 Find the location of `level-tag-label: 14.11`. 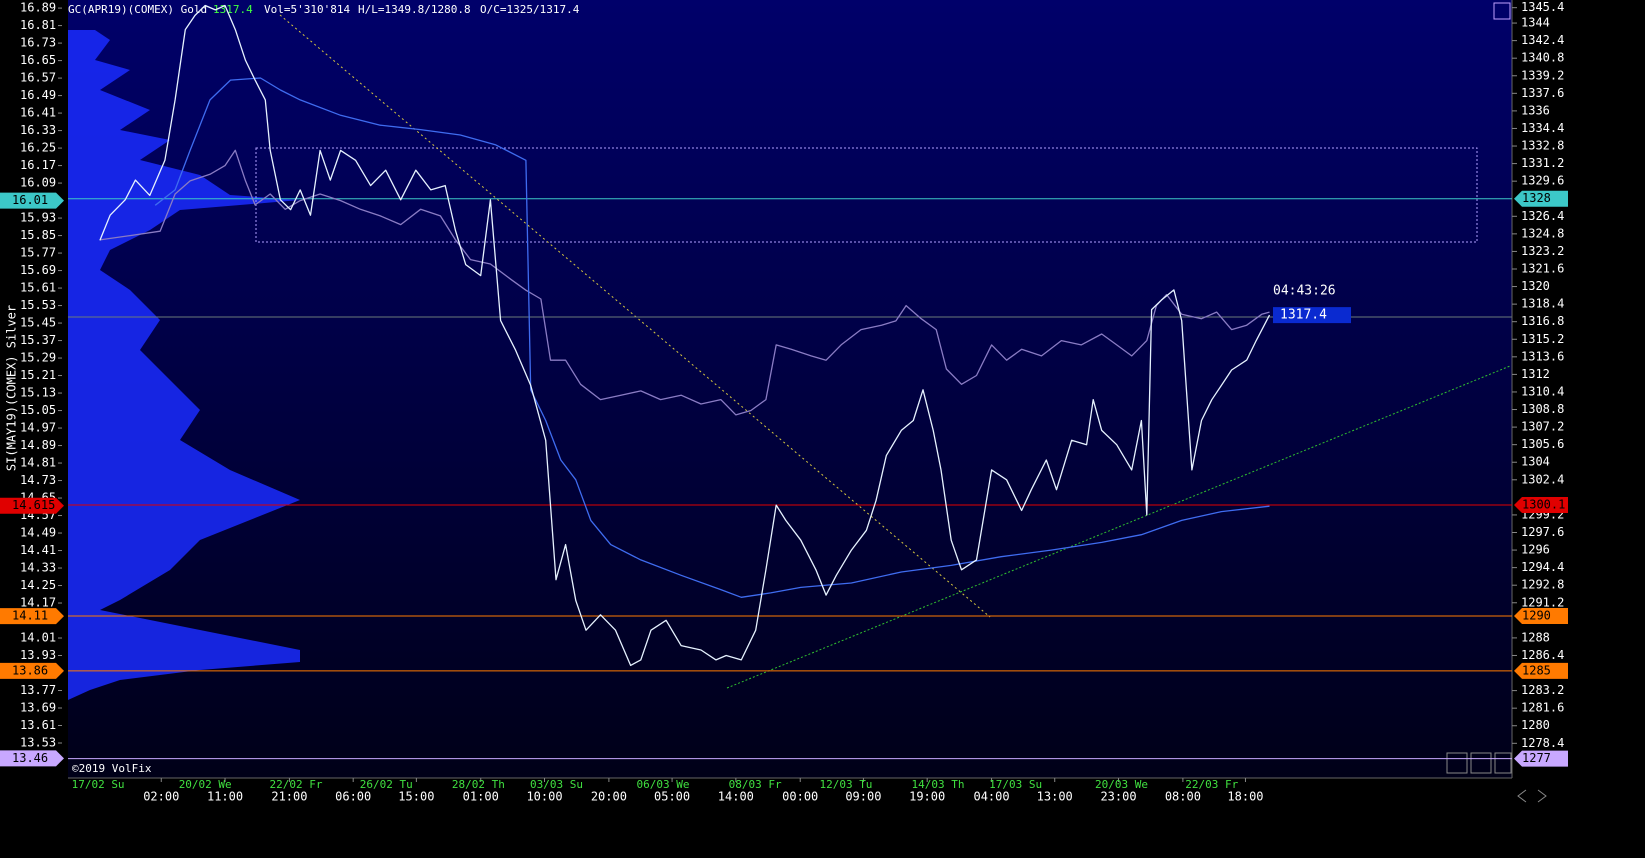

level-tag-label: 14.11 is located at coordinates (30, 616).